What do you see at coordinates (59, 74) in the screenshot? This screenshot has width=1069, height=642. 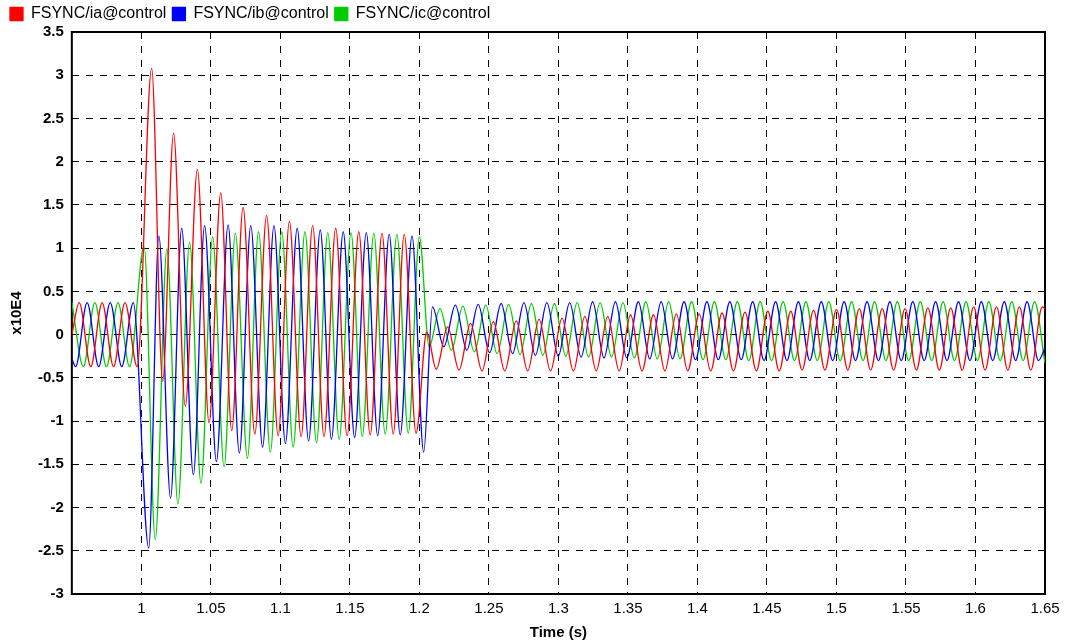 I see `y-tick-label: 3` at bounding box center [59, 74].